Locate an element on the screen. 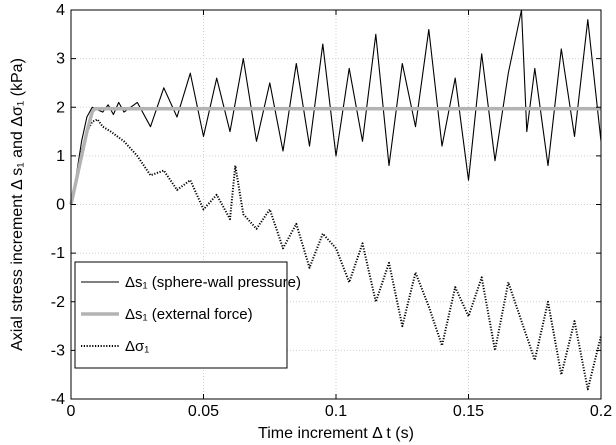 This screenshot has width=616, height=445. x-tick-label: 0 is located at coordinates (71, 411).